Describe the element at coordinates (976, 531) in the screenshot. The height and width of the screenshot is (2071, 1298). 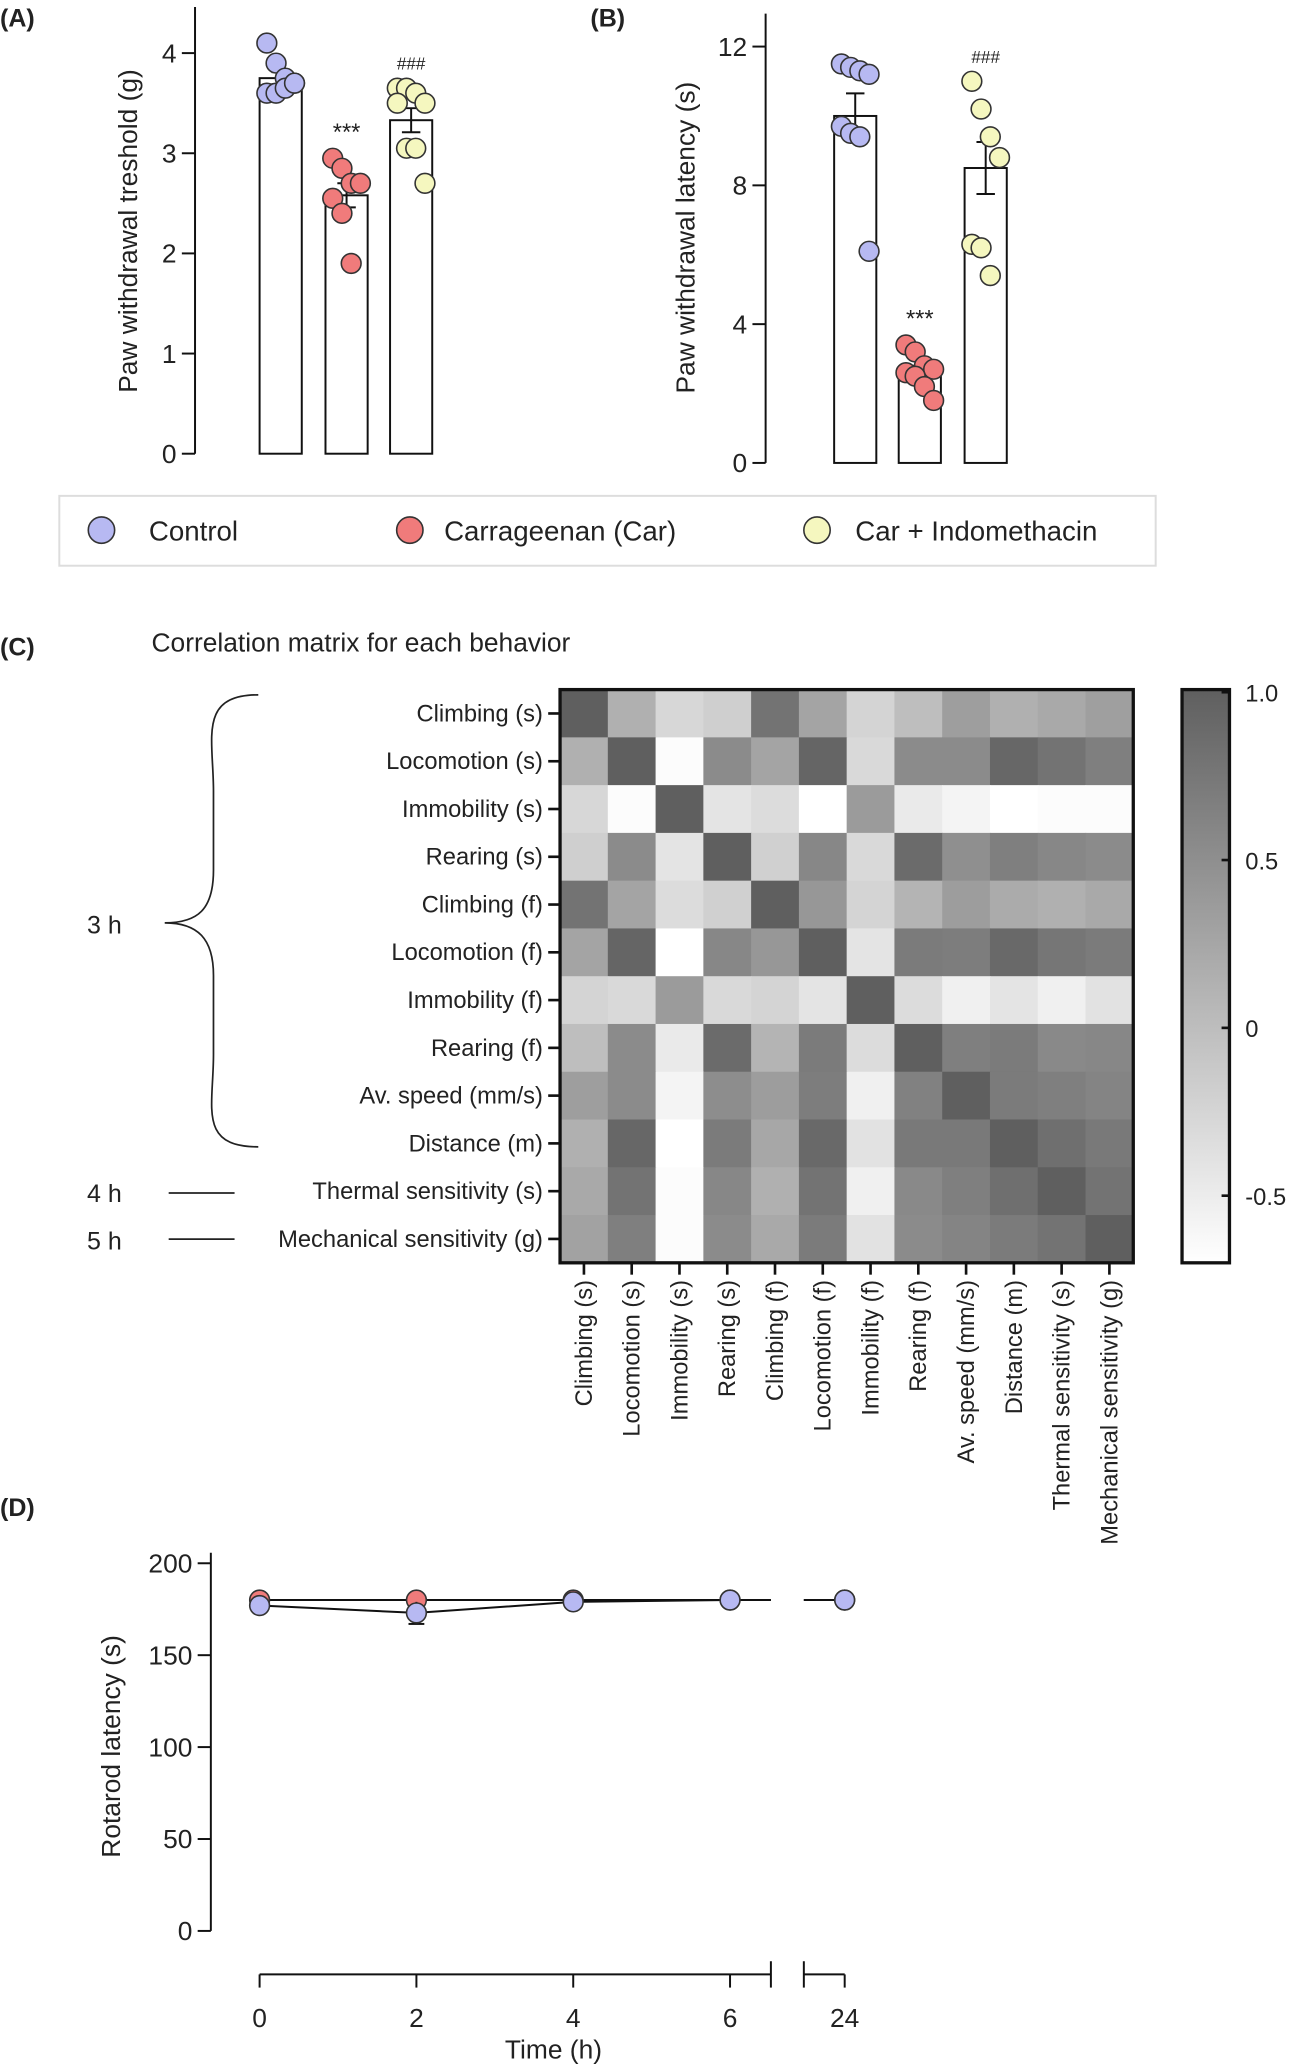
I see `legend-label-indomethacin: Car + Indomethacin` at that location.